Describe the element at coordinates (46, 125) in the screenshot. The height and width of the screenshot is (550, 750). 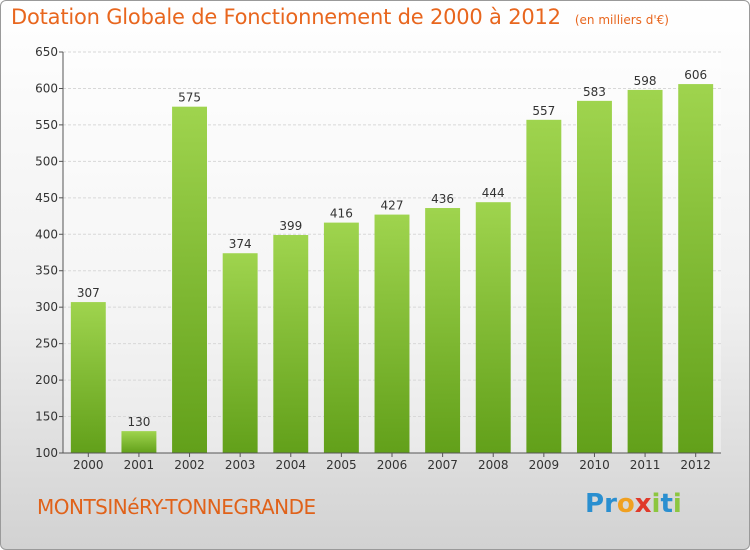
I see `y-tick-label: 550` at that location.